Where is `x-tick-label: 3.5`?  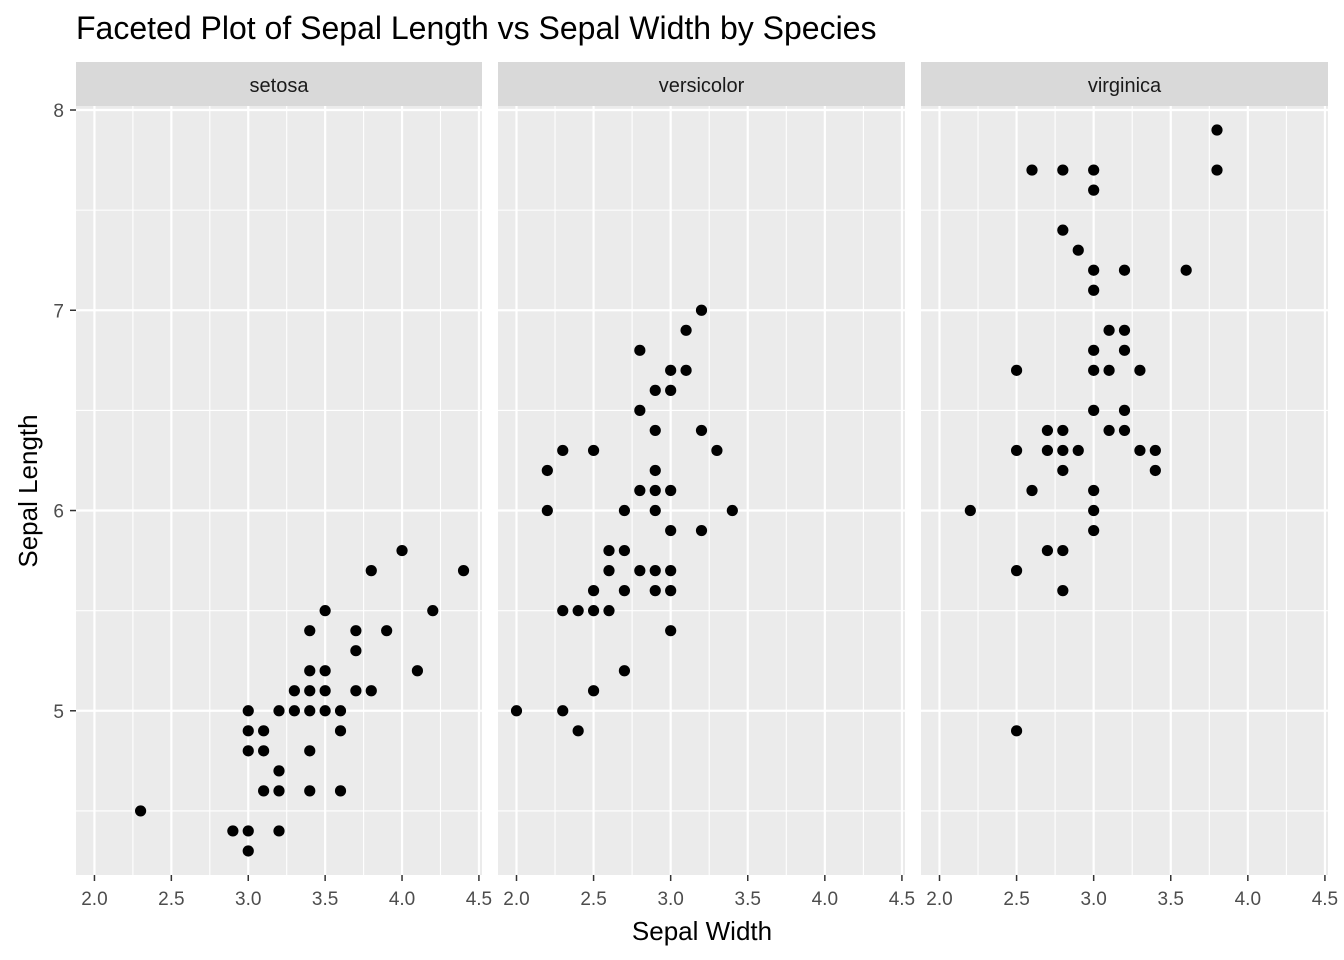
x-tick-label: 3.5 is located at coordinates (1171, 899).